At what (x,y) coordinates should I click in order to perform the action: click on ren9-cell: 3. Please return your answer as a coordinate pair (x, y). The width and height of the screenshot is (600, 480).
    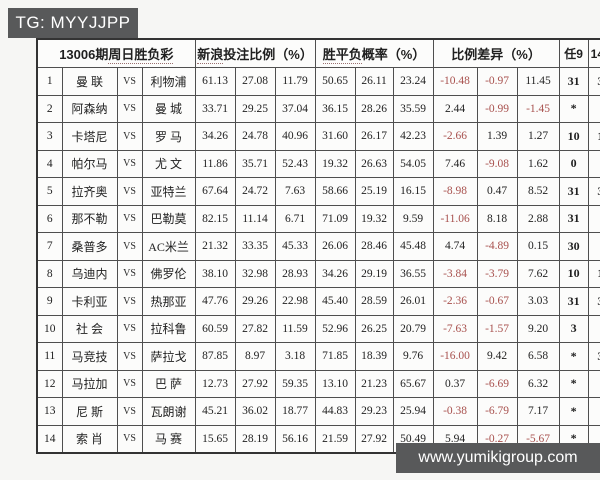
    Looking at the image, I should click on (573, 328).